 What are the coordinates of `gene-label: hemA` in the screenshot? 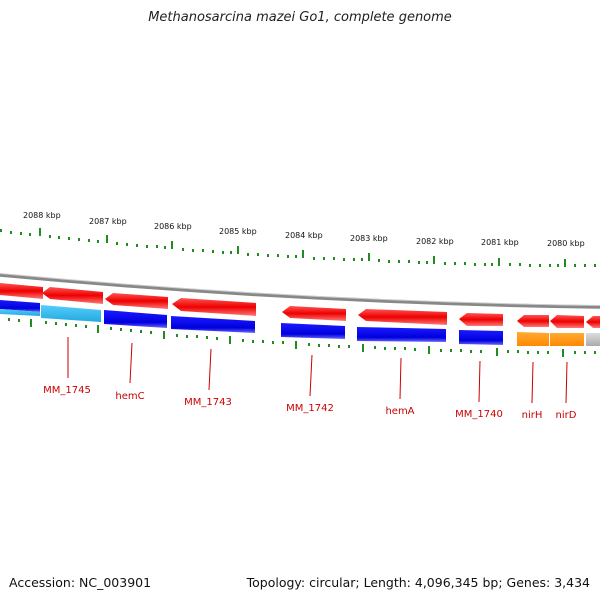 It's located at (399, 411).